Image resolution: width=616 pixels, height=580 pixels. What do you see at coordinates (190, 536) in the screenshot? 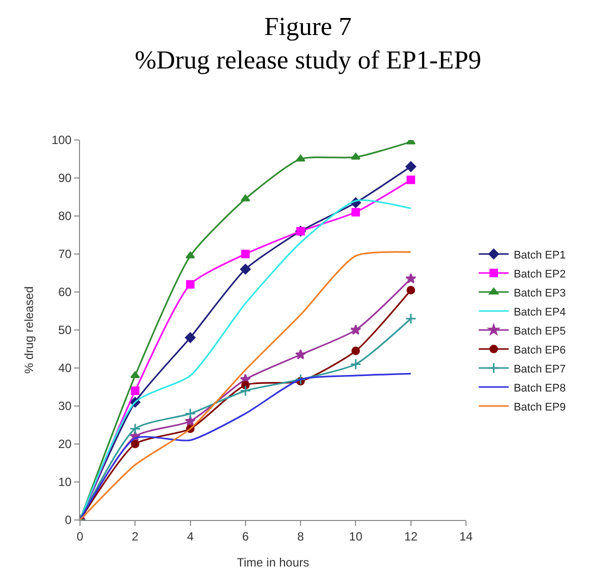
I see `x-tick-label: 4` at bounding box center [190, 536].